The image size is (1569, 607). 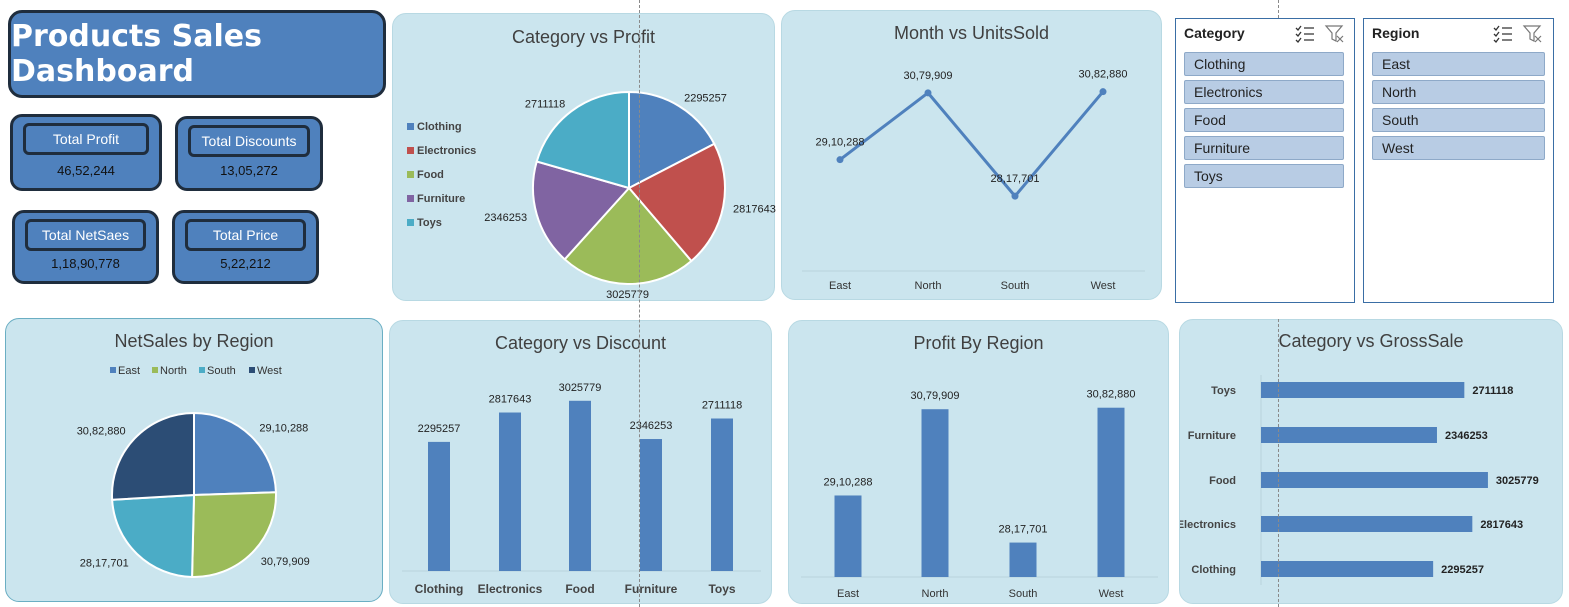 What do you see at coordinates (104, 564) in the screenshot?
I see `data-label: 28,17,701` at bounding box center [104, 564].